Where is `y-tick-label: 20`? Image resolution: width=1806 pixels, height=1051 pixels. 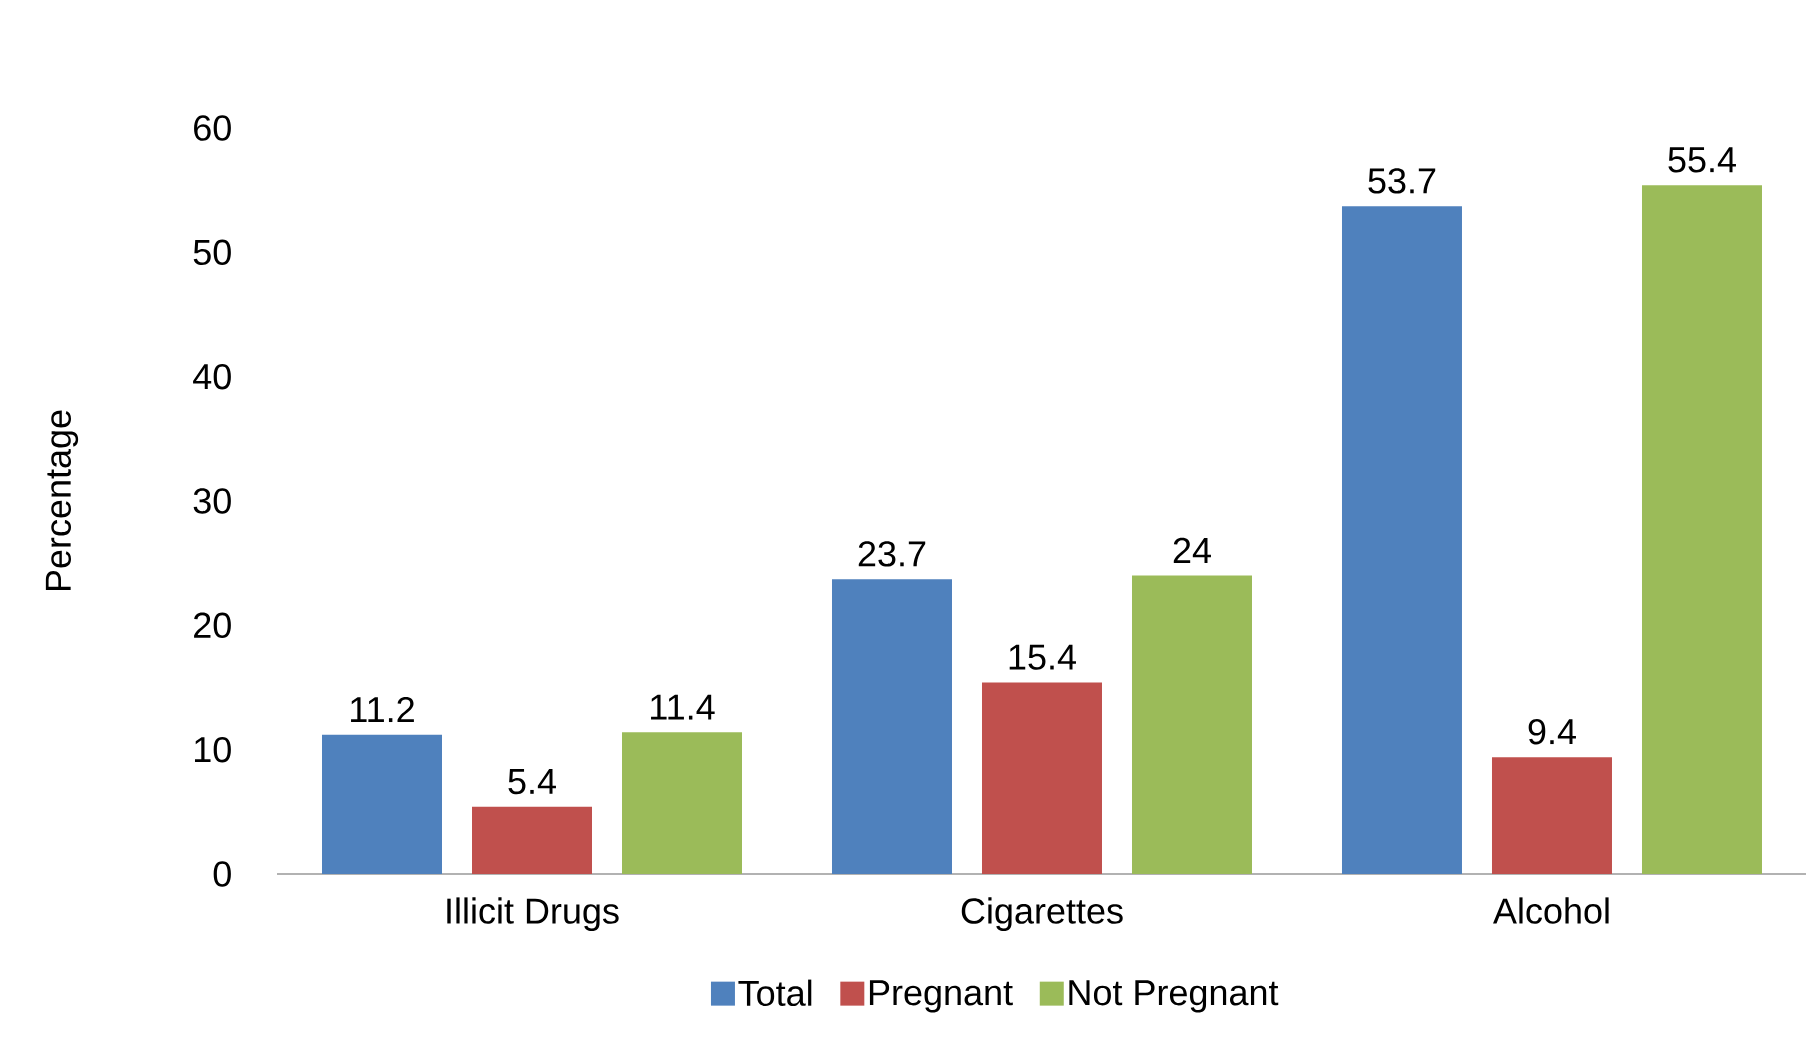
y-tick-label: 20 is located at coordinates (212, 625).